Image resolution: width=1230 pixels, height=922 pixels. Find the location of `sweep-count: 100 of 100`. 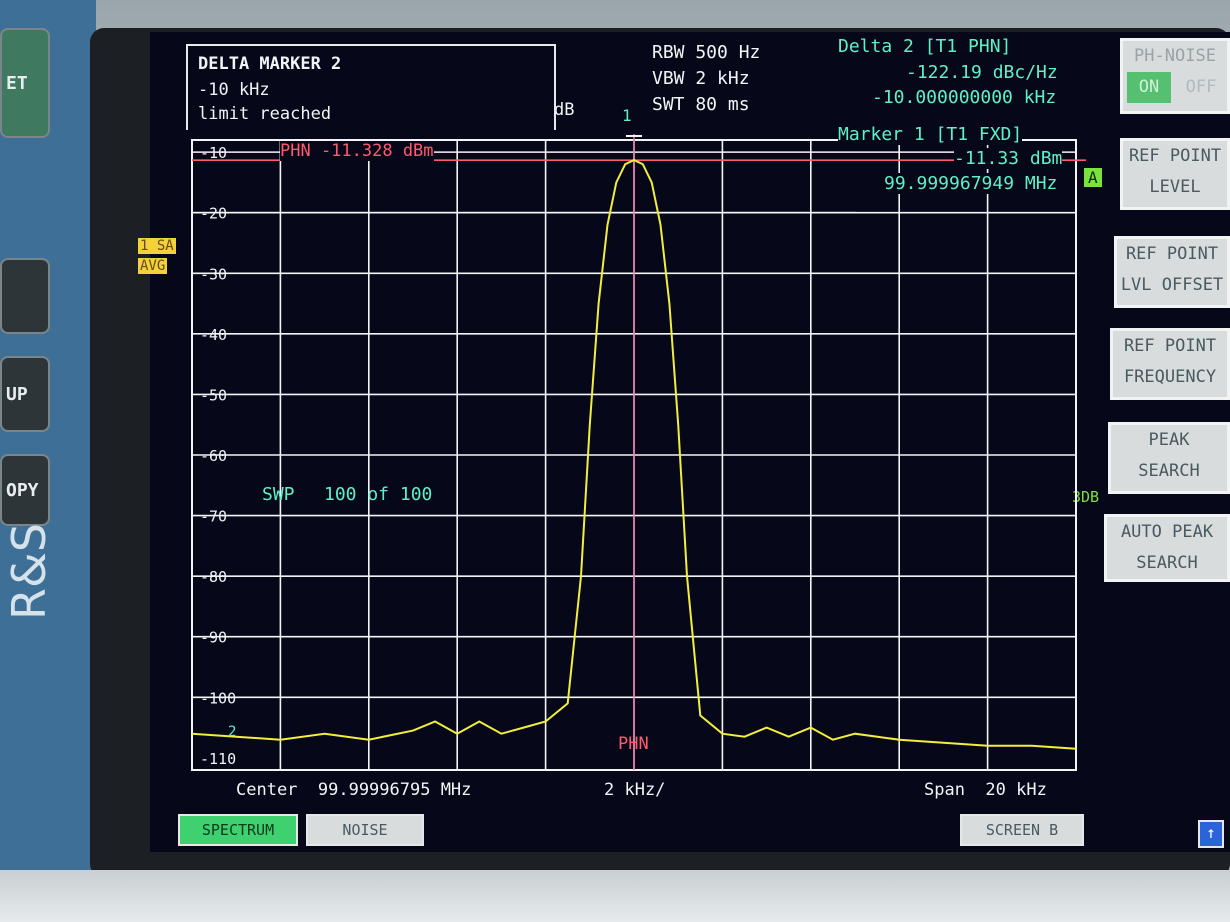

sweep-count: 100 of 100 is located at coordinates (378, 494).